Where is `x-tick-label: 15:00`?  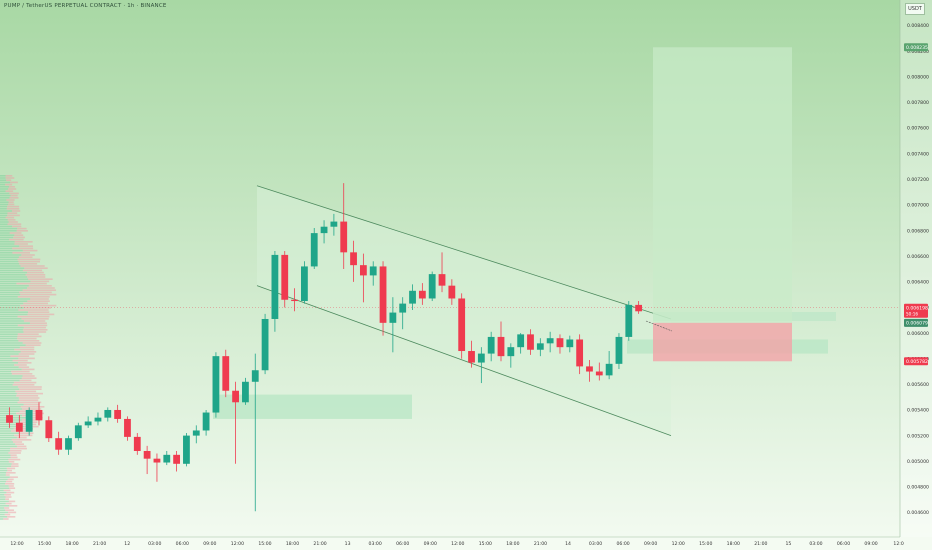
x-tick-label: 15:00 is located at coordinates (485, 544).